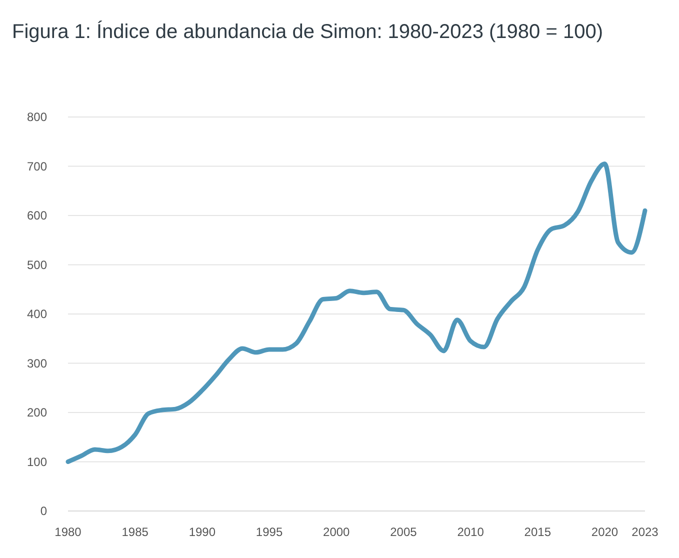 This screenshot has height=558, width=679. I want to click on y-tick-label: 600, so click(37, 215).